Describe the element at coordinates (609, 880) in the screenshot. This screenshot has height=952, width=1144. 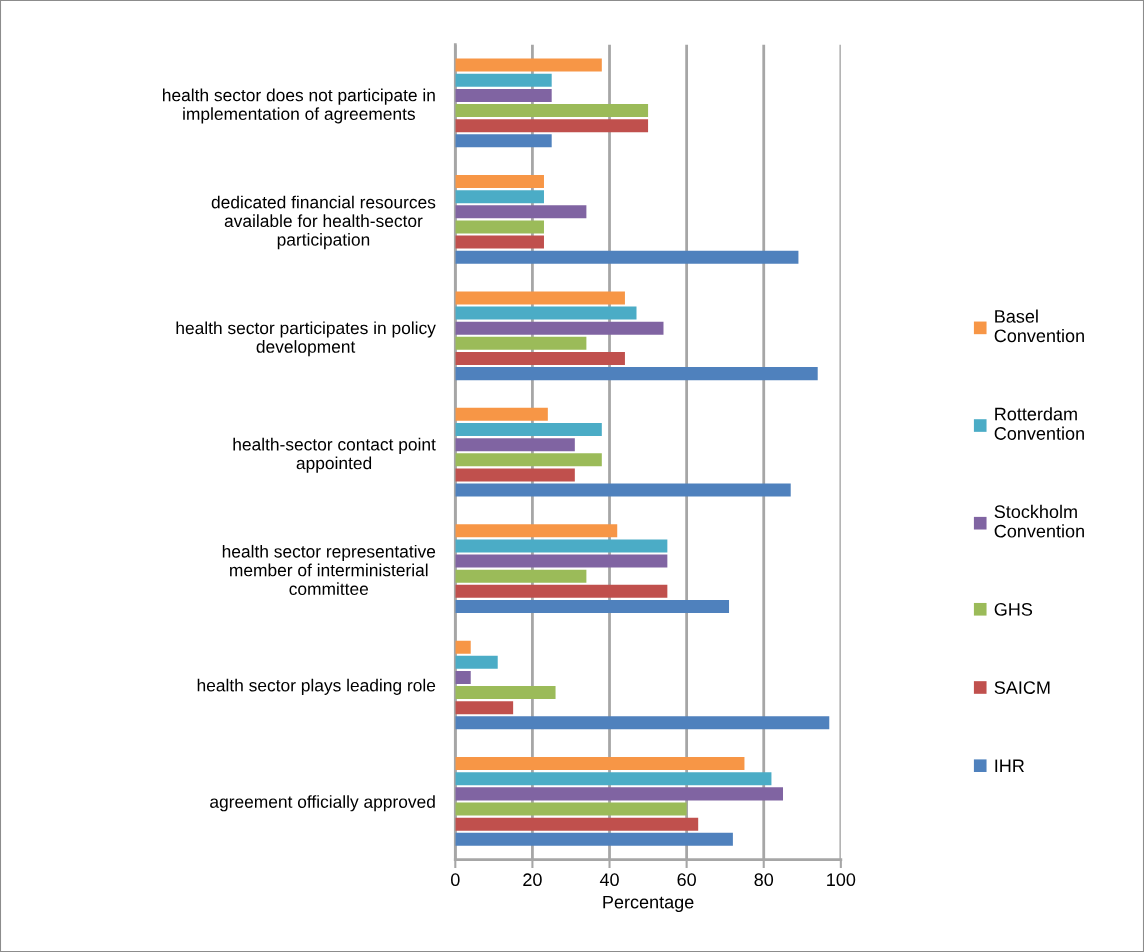
I see `x-tick-label: 40` at that location.